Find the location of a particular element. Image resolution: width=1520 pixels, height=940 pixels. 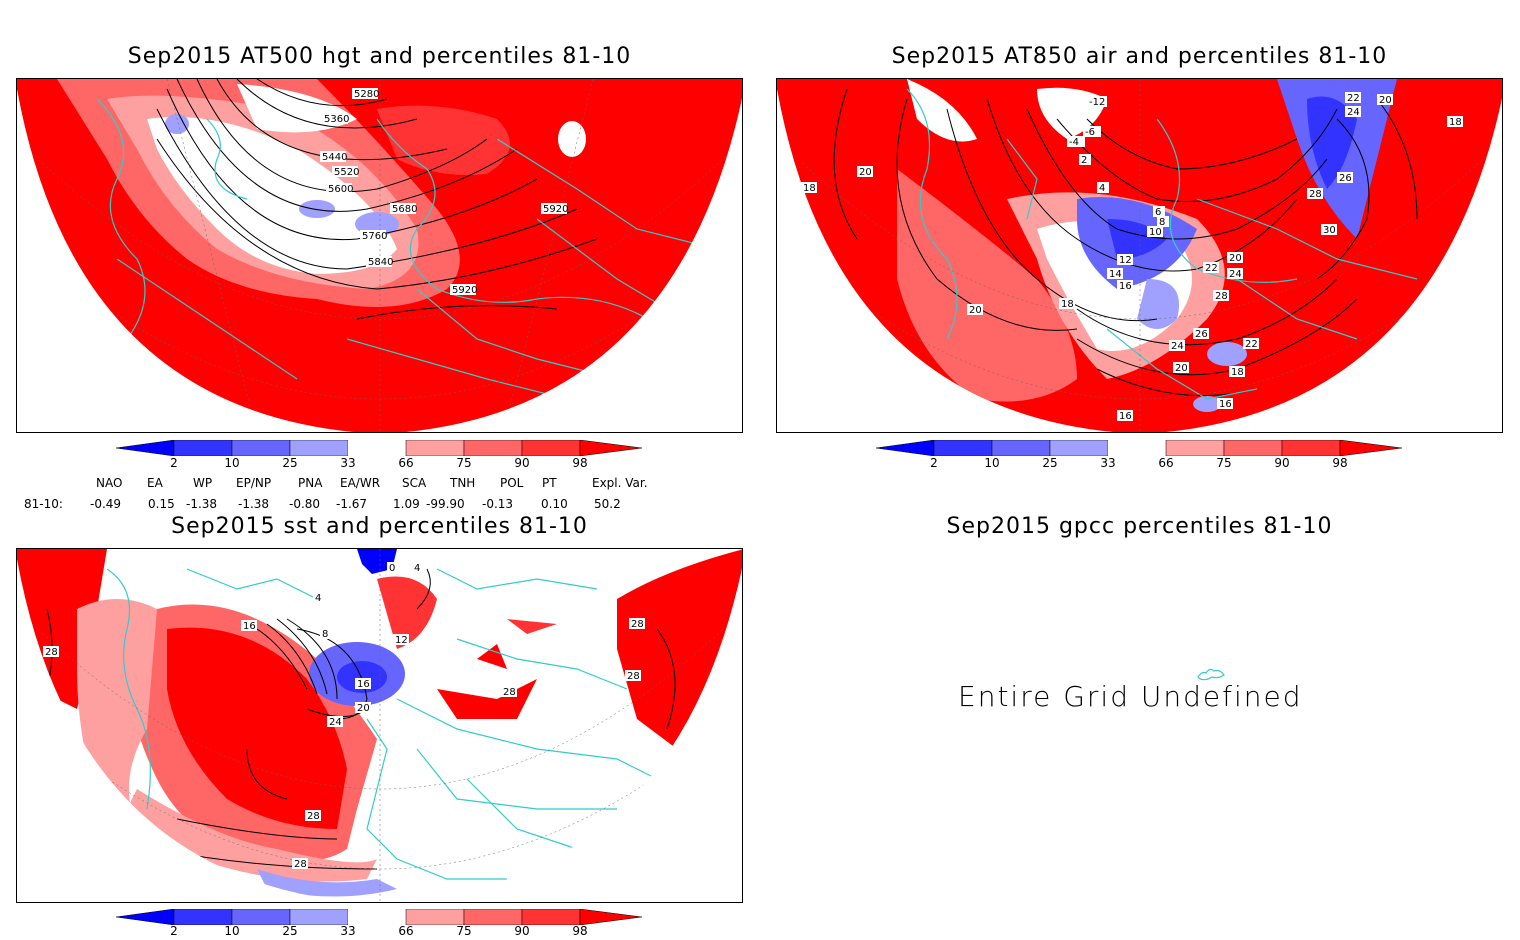

contour-label: 5360 is located at coordinates (336, 119).